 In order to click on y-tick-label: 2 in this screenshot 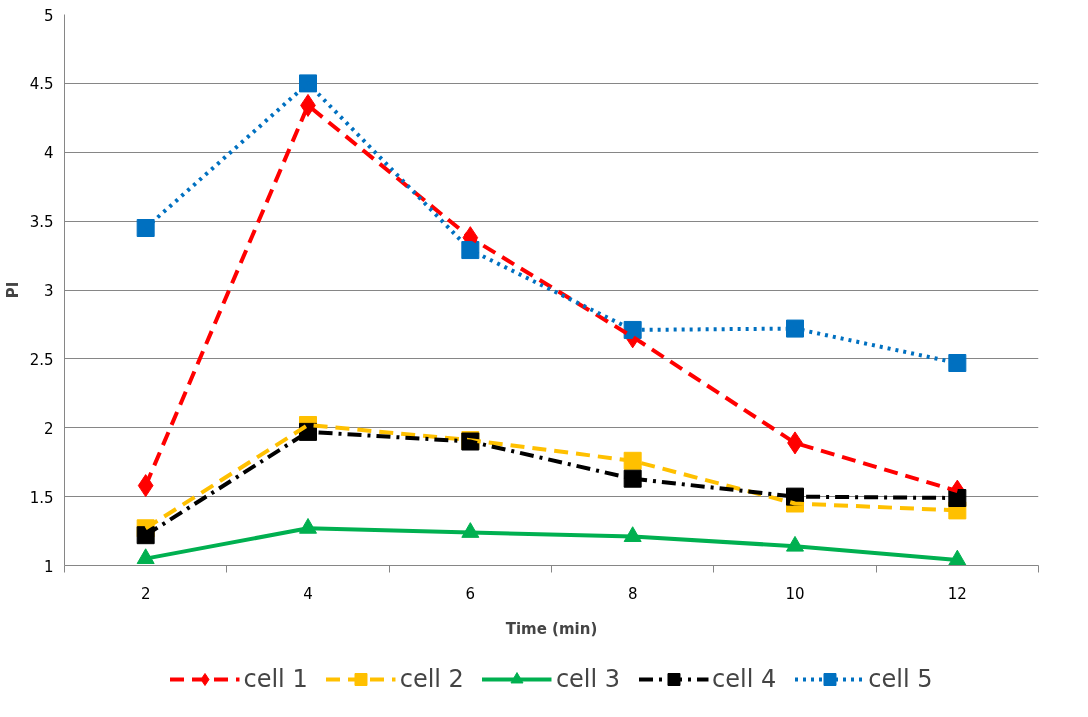, I will do `click(48, 428)`.